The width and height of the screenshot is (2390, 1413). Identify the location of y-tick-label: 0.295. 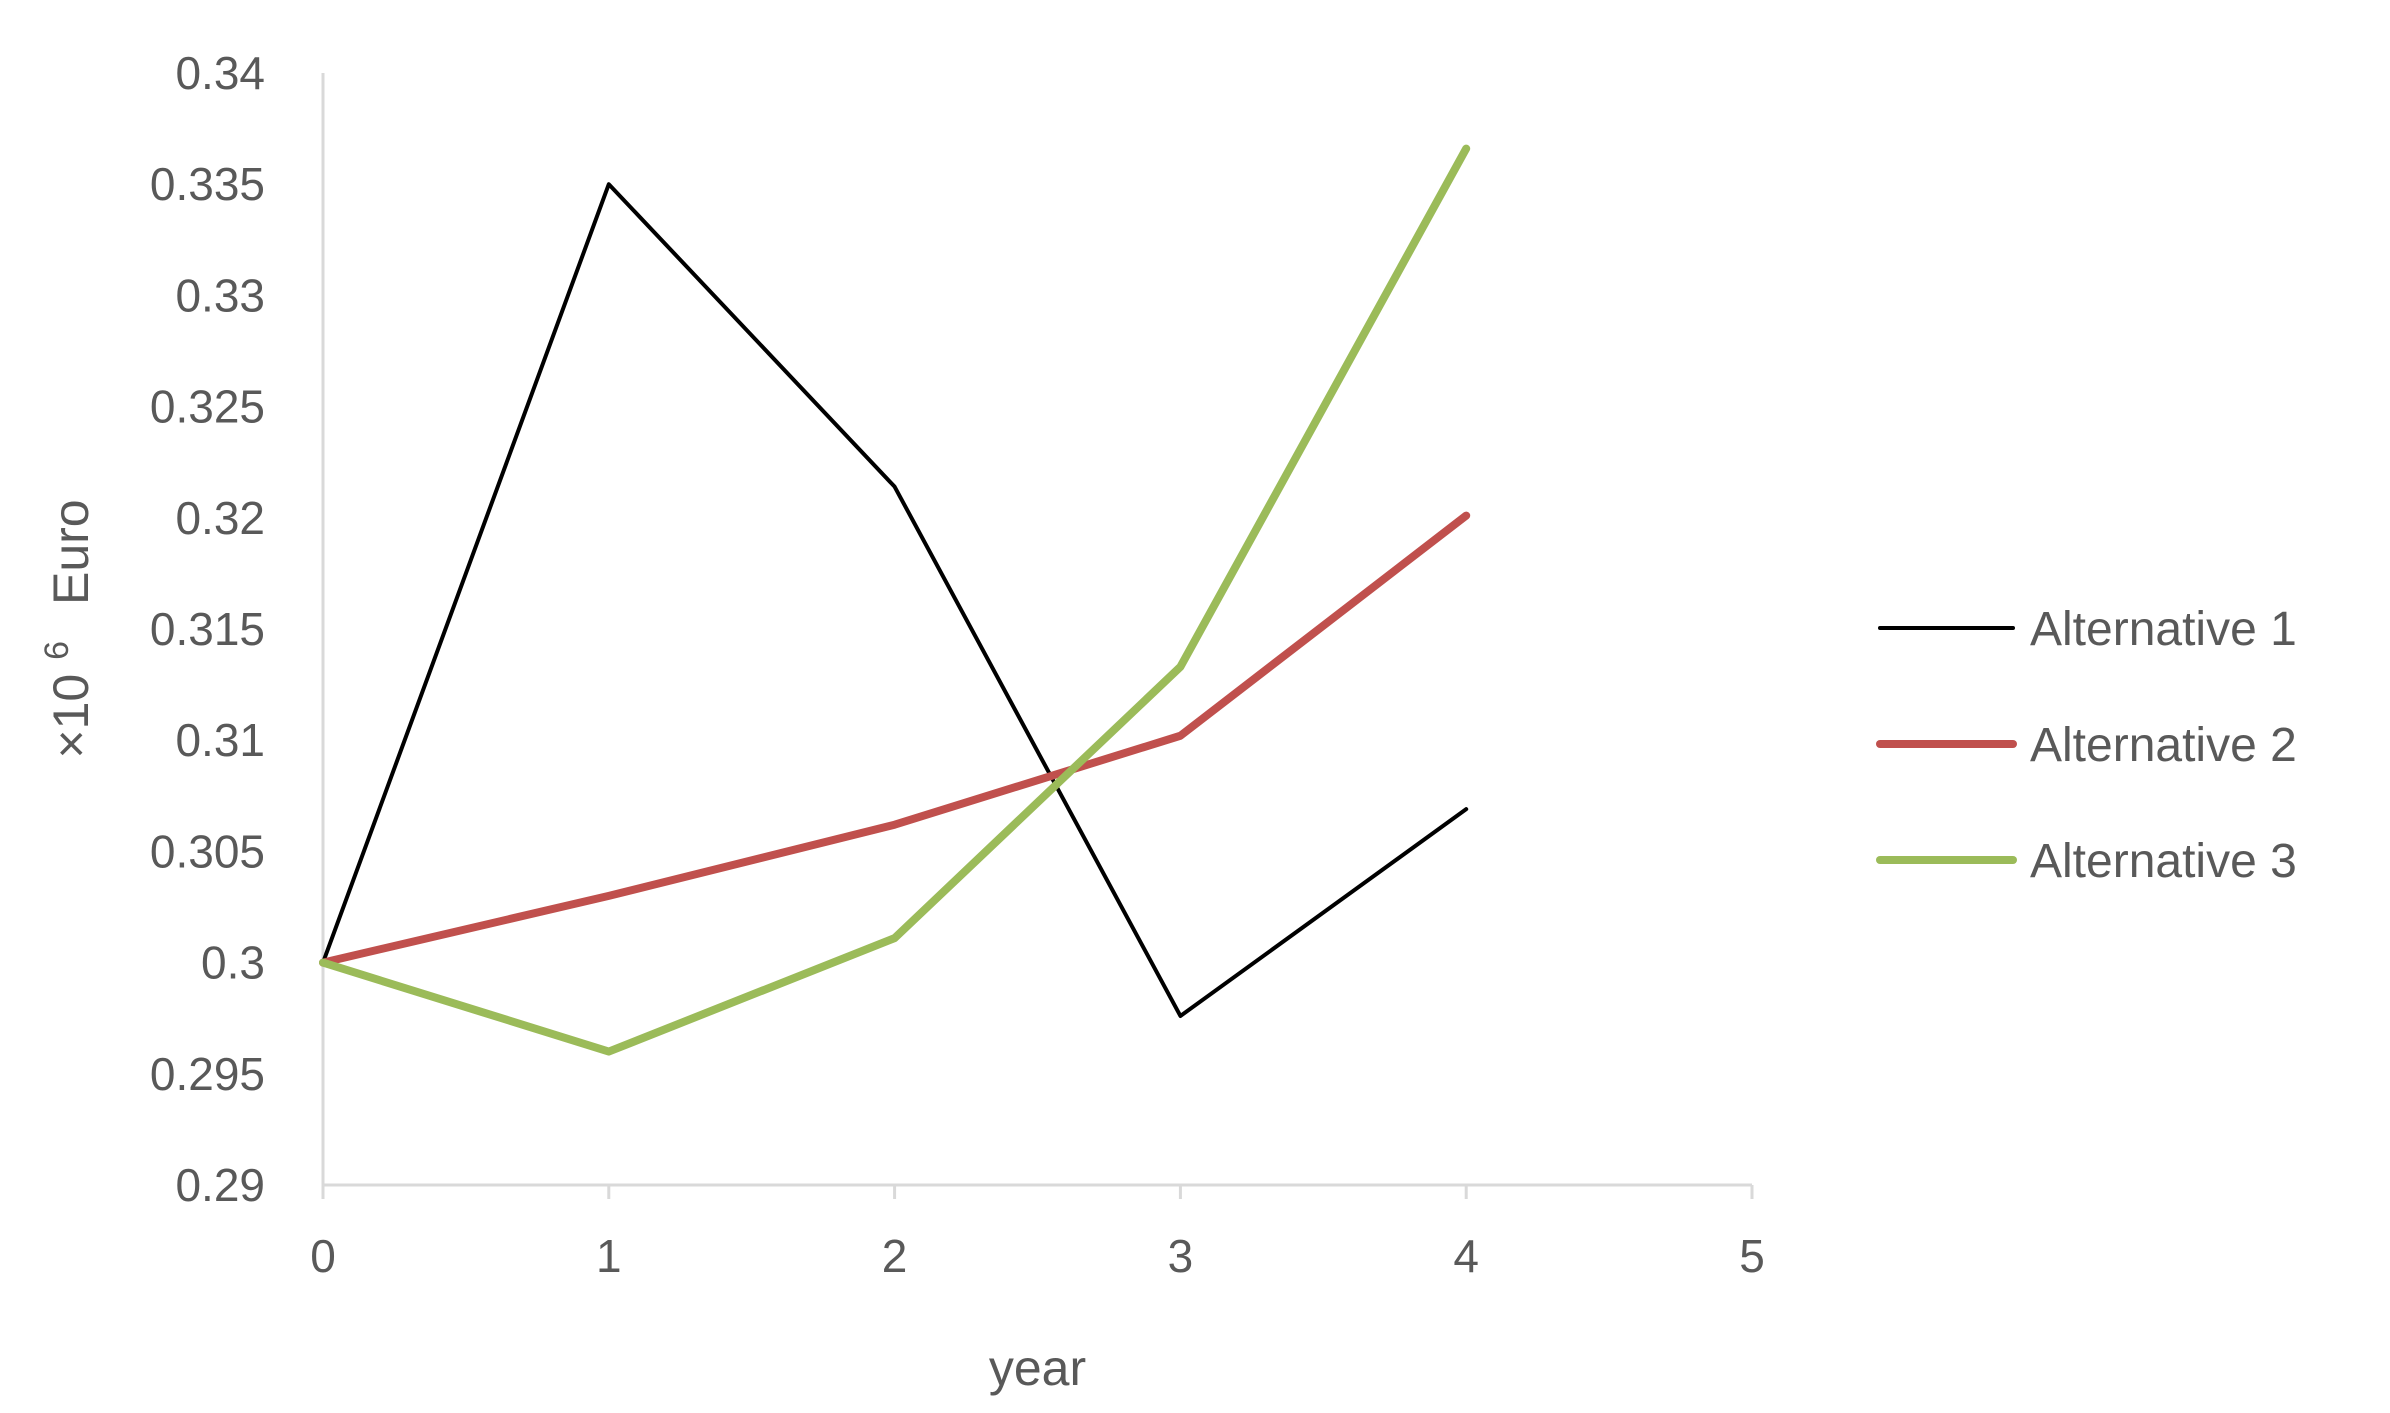
(207, 1074).